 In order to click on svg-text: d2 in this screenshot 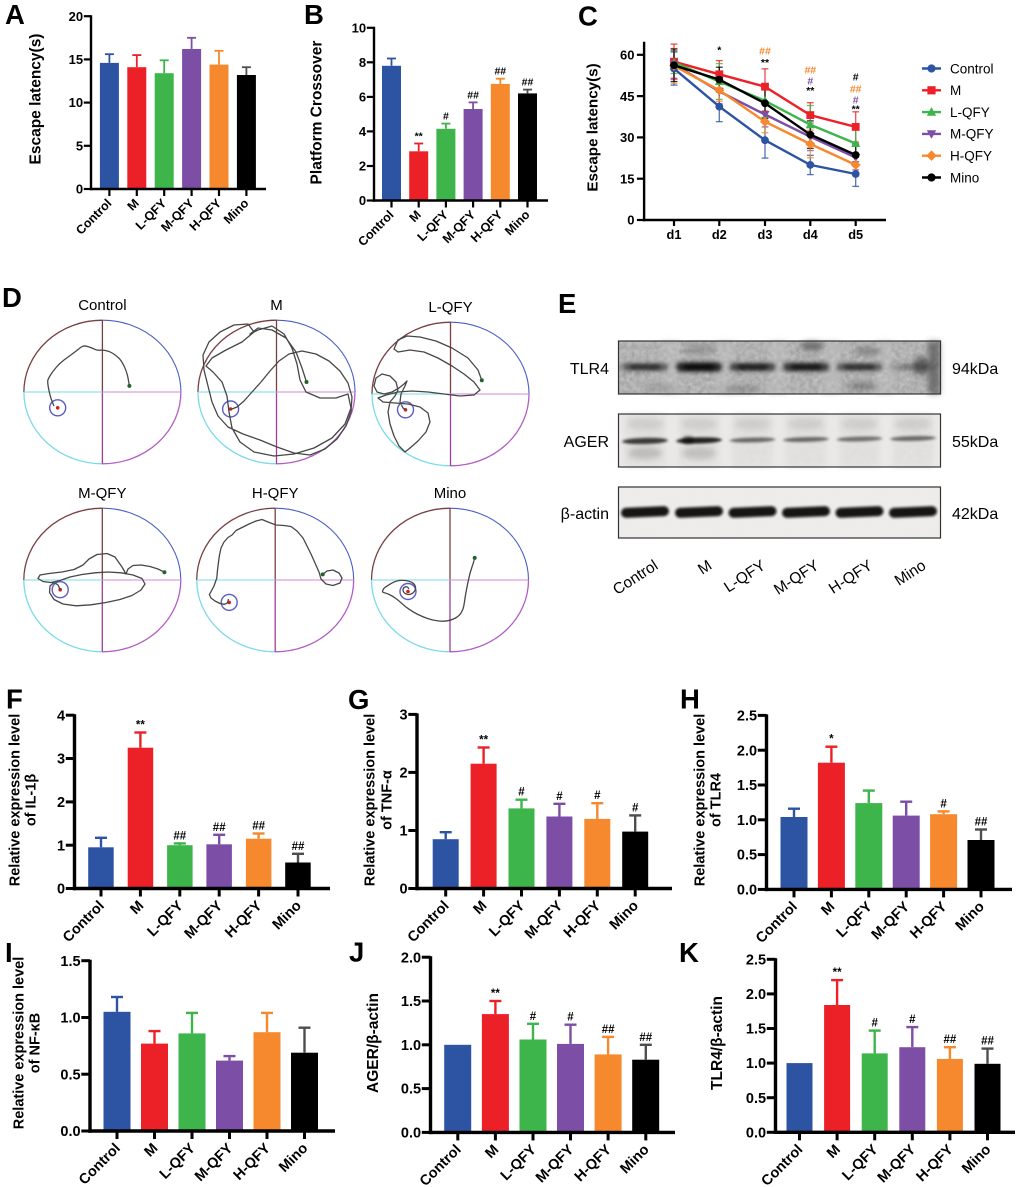, I will do `click(719, 234)`.